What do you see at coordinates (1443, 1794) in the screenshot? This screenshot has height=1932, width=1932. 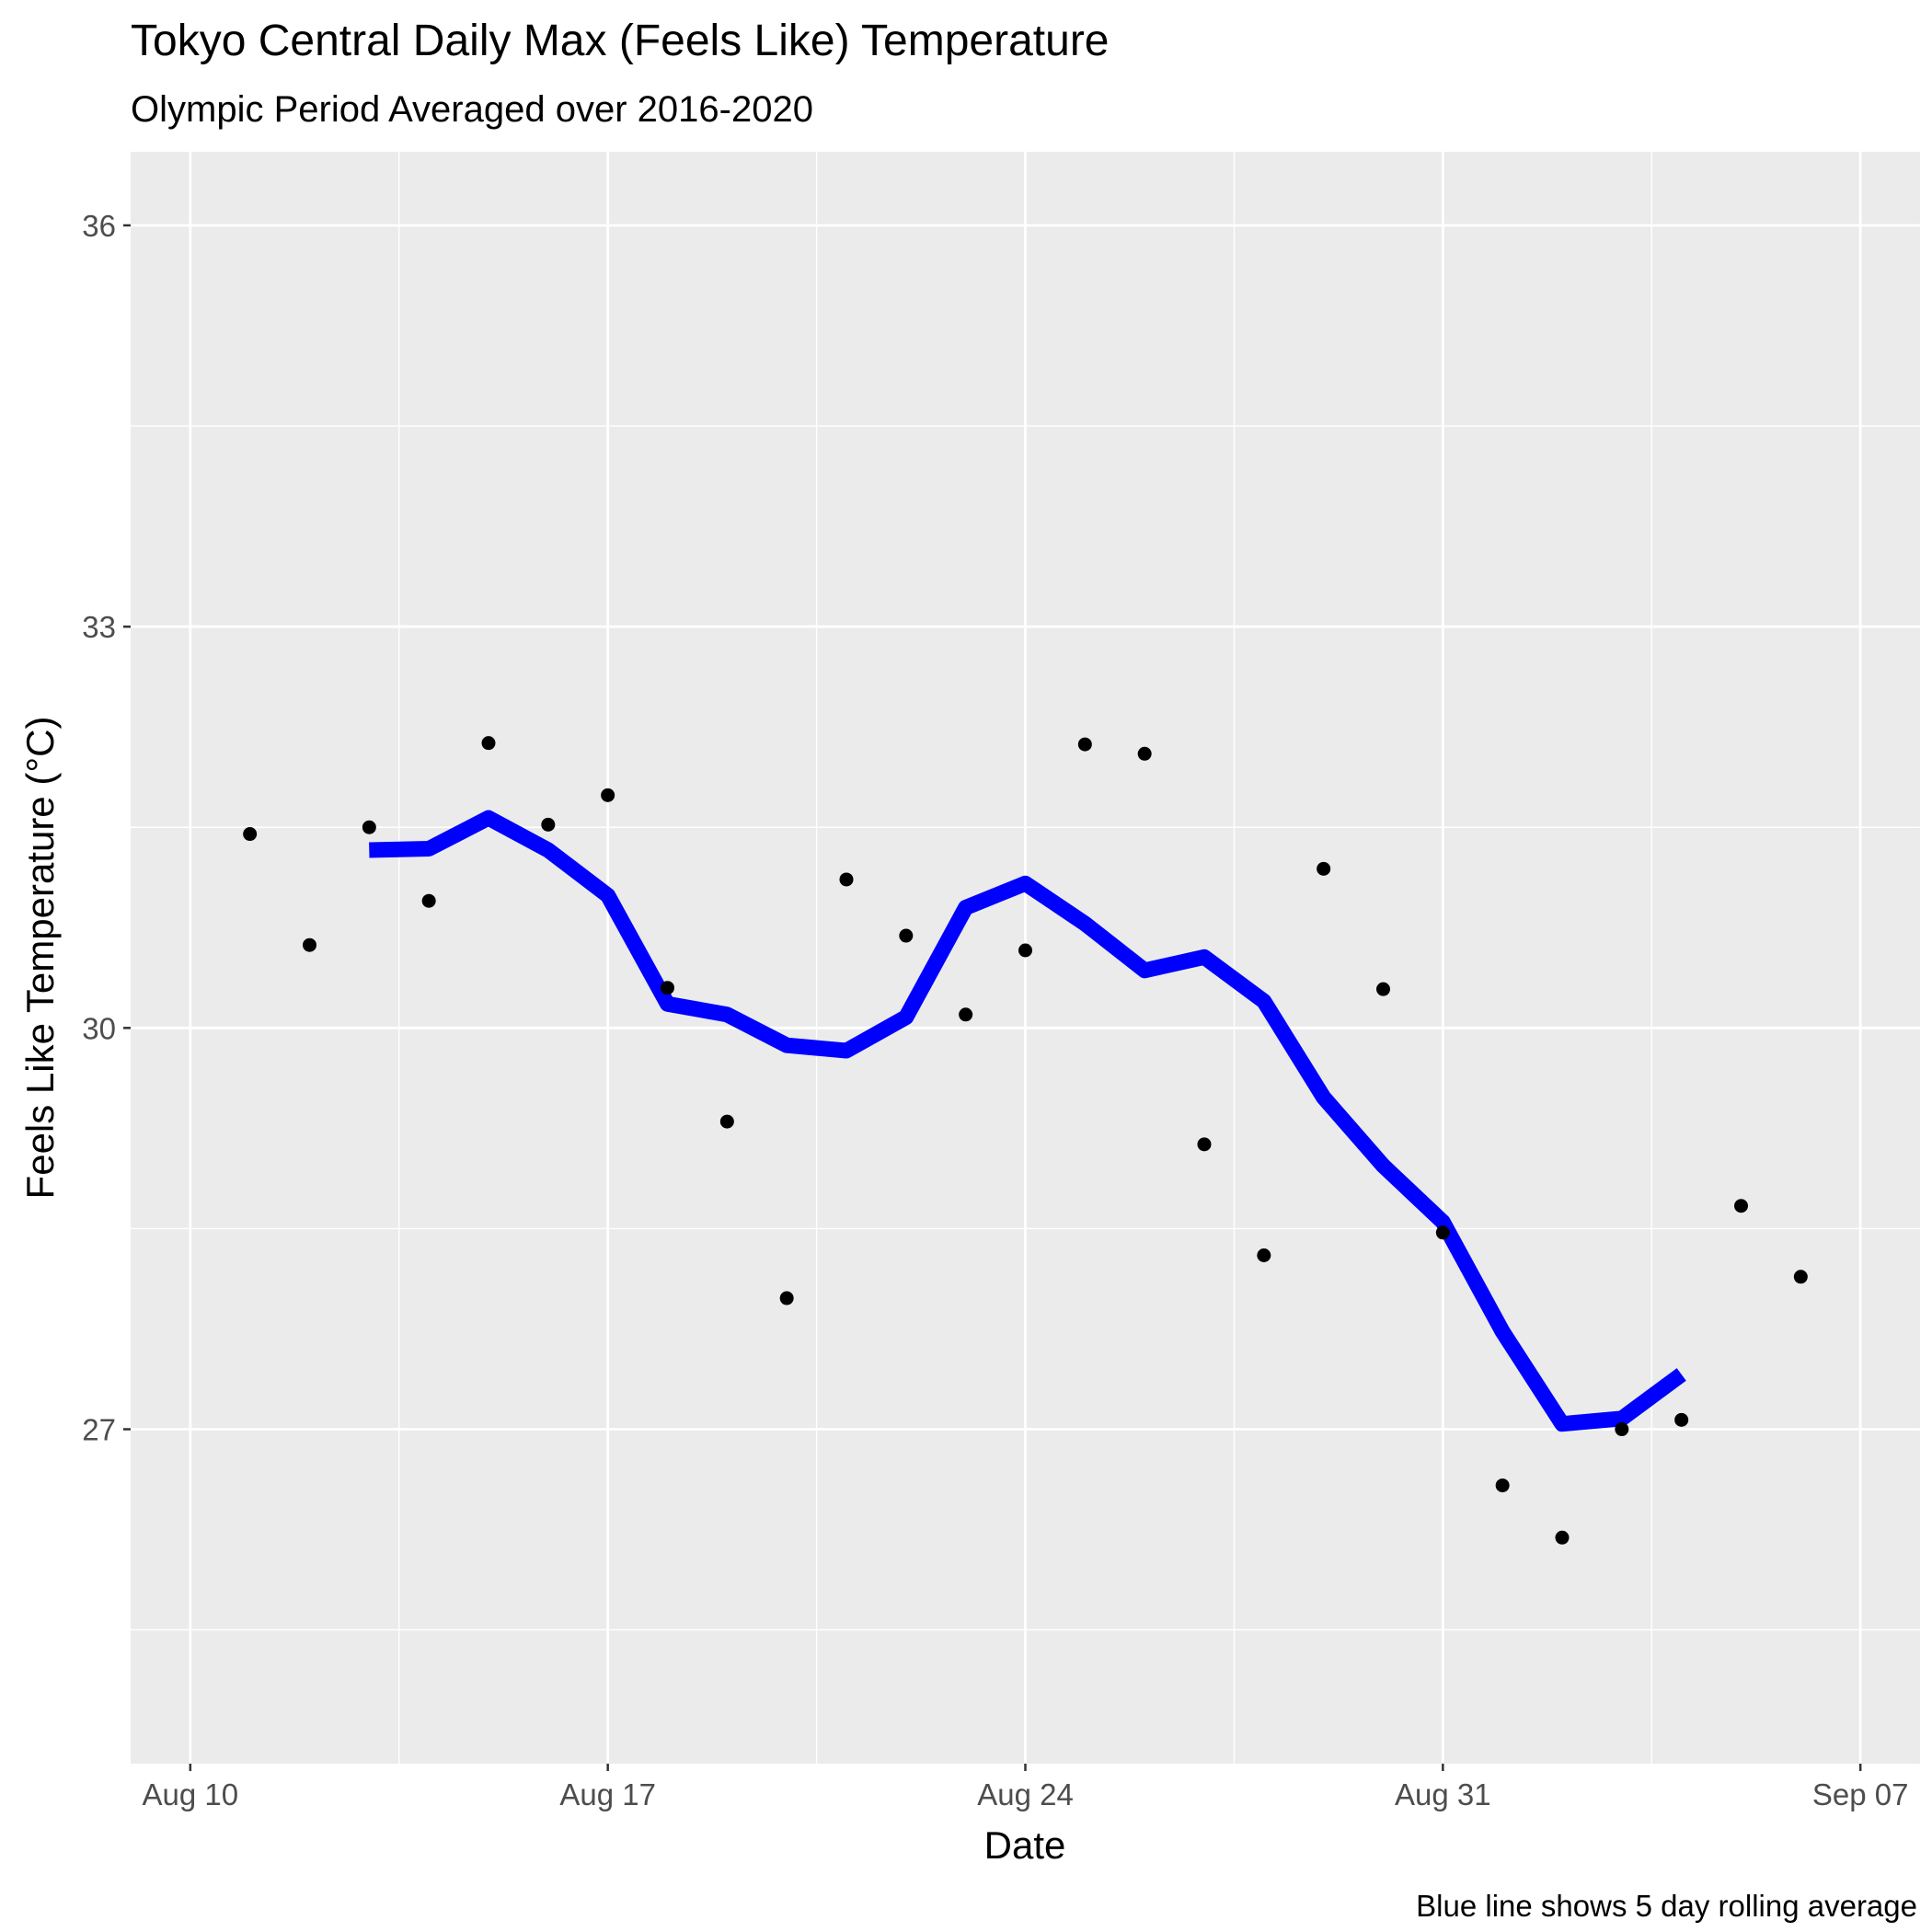 I see `x-tick-label: Aug 31` at bounding box center [1443, 1794].